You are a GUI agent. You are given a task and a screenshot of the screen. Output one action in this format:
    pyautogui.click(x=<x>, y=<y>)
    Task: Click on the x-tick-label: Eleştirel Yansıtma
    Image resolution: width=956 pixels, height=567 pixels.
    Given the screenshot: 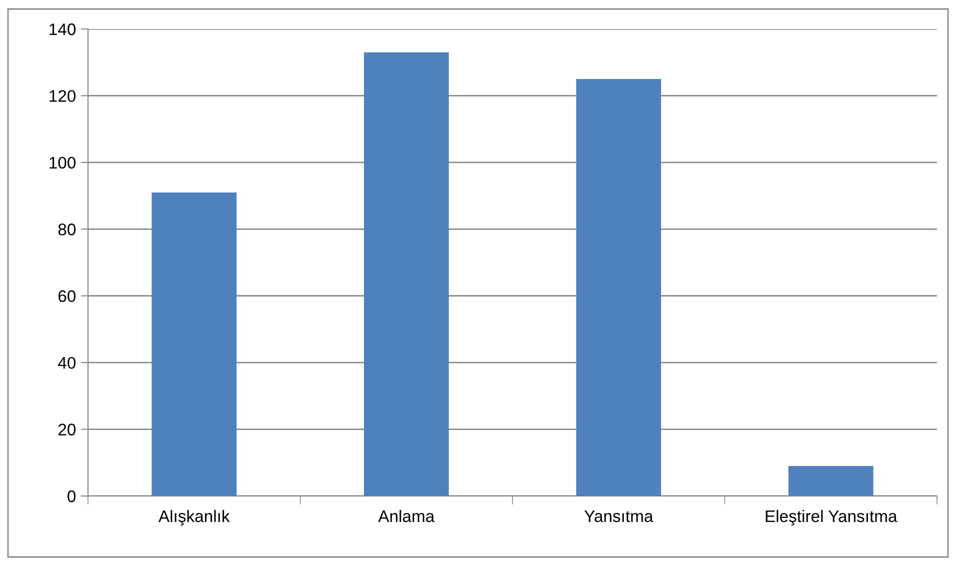 What is the action you would take?
    pyautogui.click(x=832, y=518)
    